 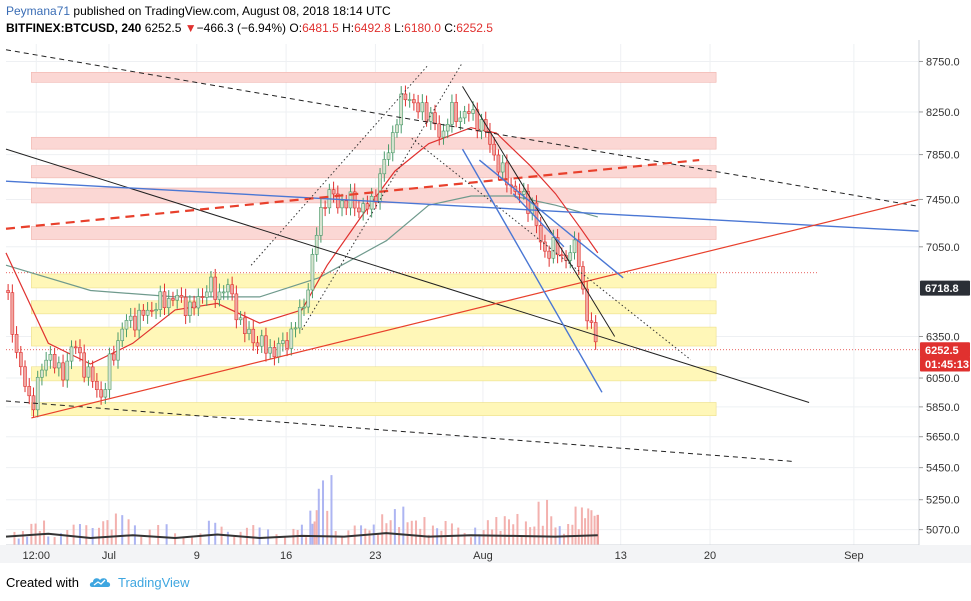 What do you see at coordinates (942, 351) in the screenshot?
I see `price-label-1: 6252.5` at bounding box center [942, 351].